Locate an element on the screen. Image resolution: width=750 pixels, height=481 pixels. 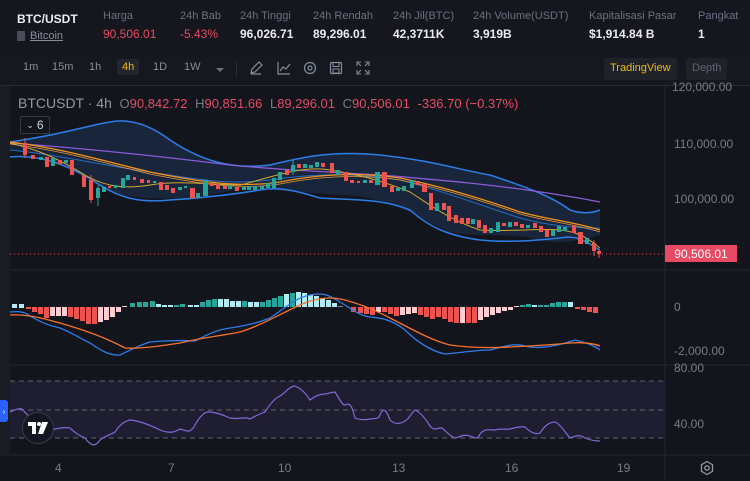
indicator-count: 6 is located at coordinates (40, 125).